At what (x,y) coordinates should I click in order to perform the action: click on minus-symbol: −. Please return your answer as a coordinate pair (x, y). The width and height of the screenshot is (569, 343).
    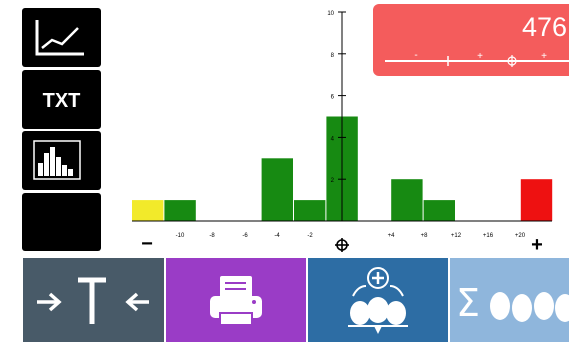
    Looking at the image, I should click on (147, 244).